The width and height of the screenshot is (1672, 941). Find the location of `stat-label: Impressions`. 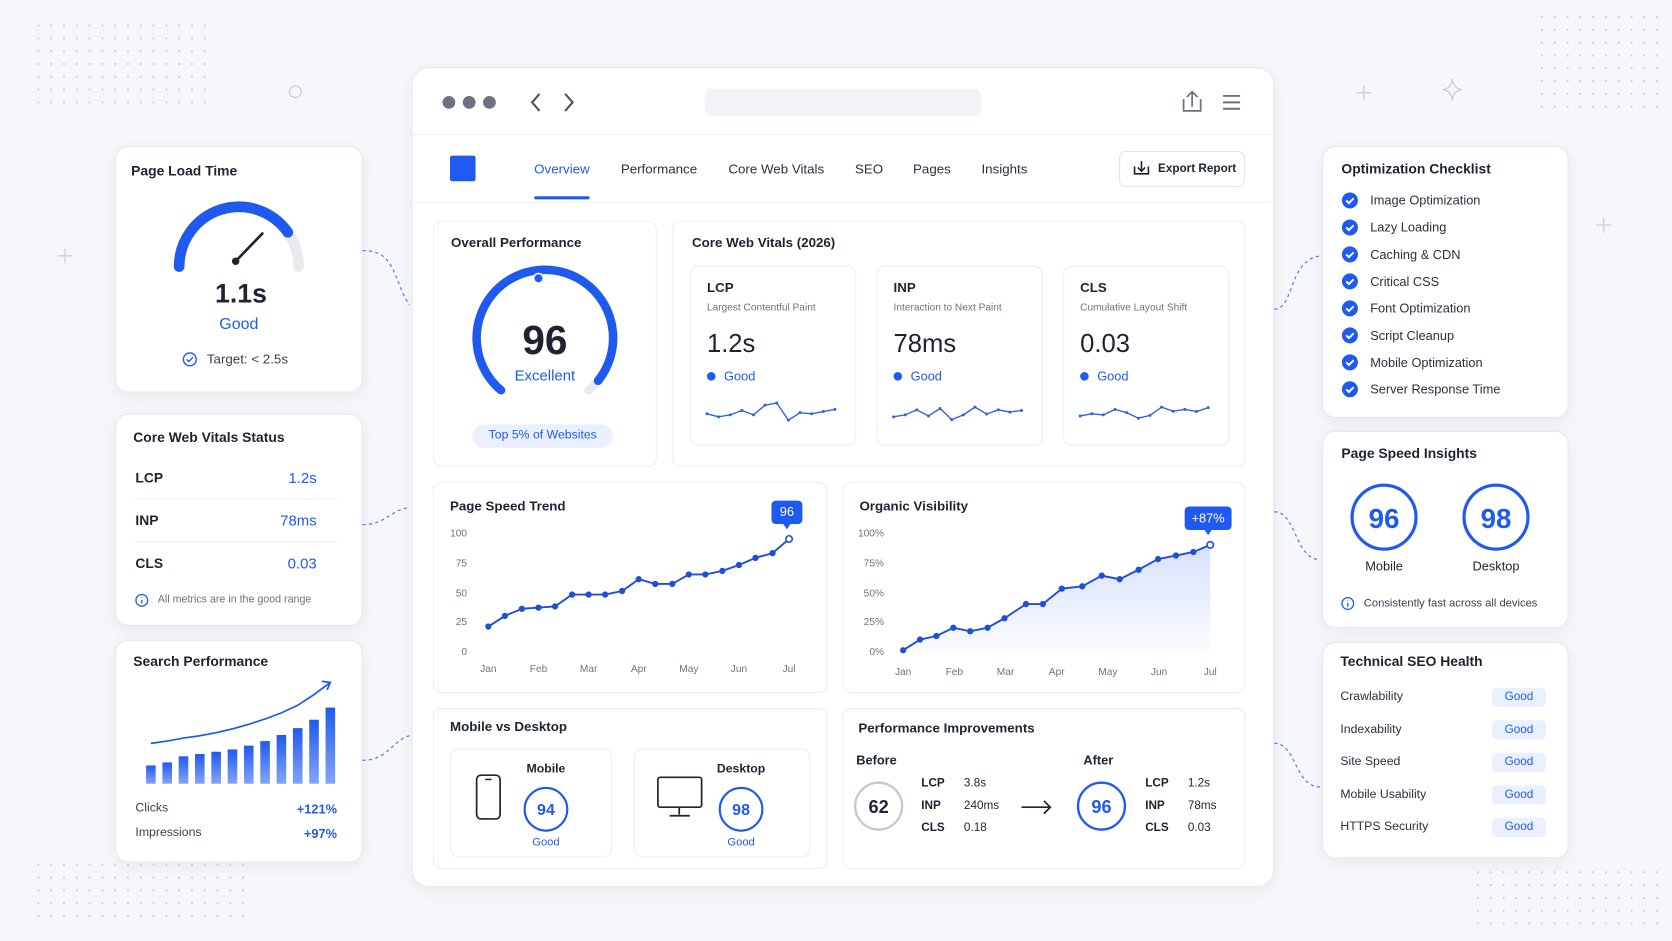

stat-label: Impressions is located at coordinates (168, 833).